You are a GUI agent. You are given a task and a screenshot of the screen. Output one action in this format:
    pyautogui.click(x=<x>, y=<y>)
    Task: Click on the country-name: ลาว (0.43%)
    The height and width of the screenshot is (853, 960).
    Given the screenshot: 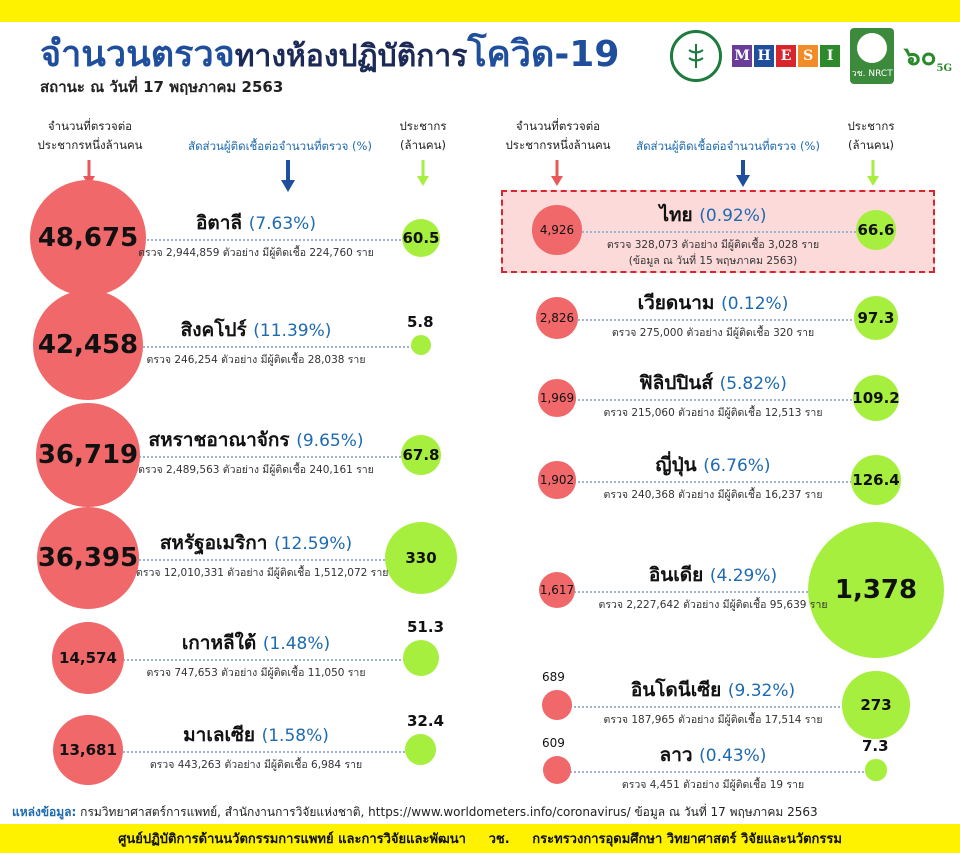 What is the action you would take?
    pyautogui.click(x=713, y=755)
    